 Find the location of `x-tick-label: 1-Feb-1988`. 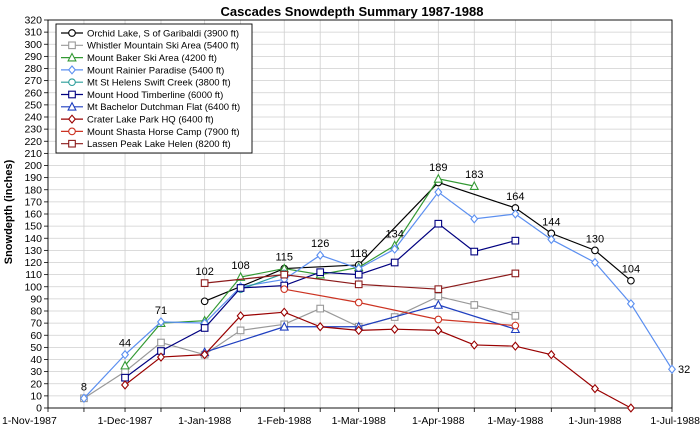

x-tick-label: 1-Feb-1988 is located at coordinates (284, 421).